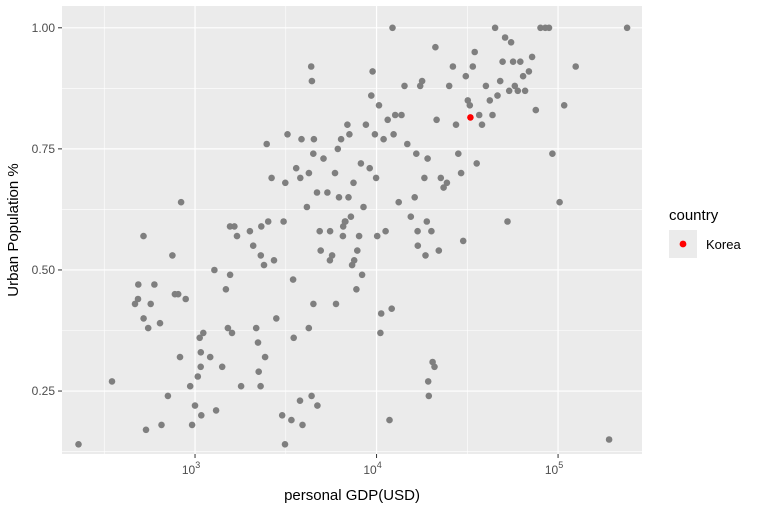  I want to click on highlight-point-korea, so click(470, 117).